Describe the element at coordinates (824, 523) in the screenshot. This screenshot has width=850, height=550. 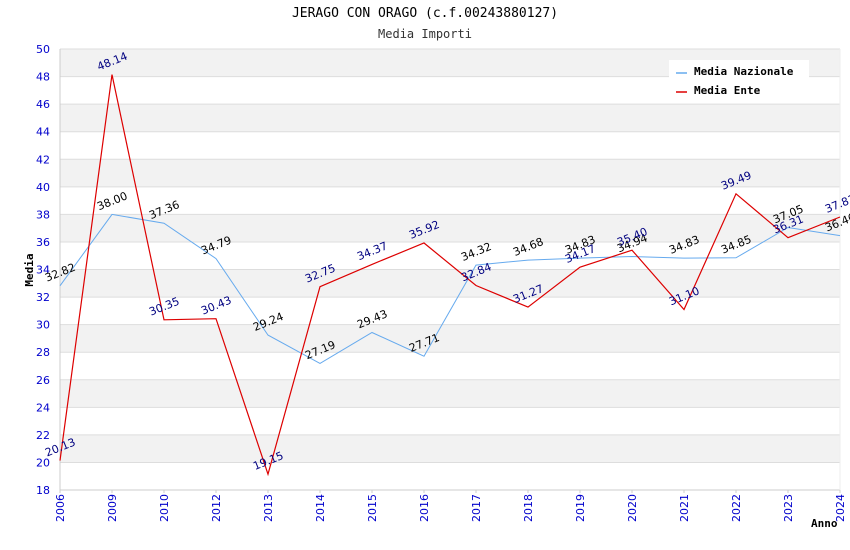
I see `x-axis-label: Anno` at that location.